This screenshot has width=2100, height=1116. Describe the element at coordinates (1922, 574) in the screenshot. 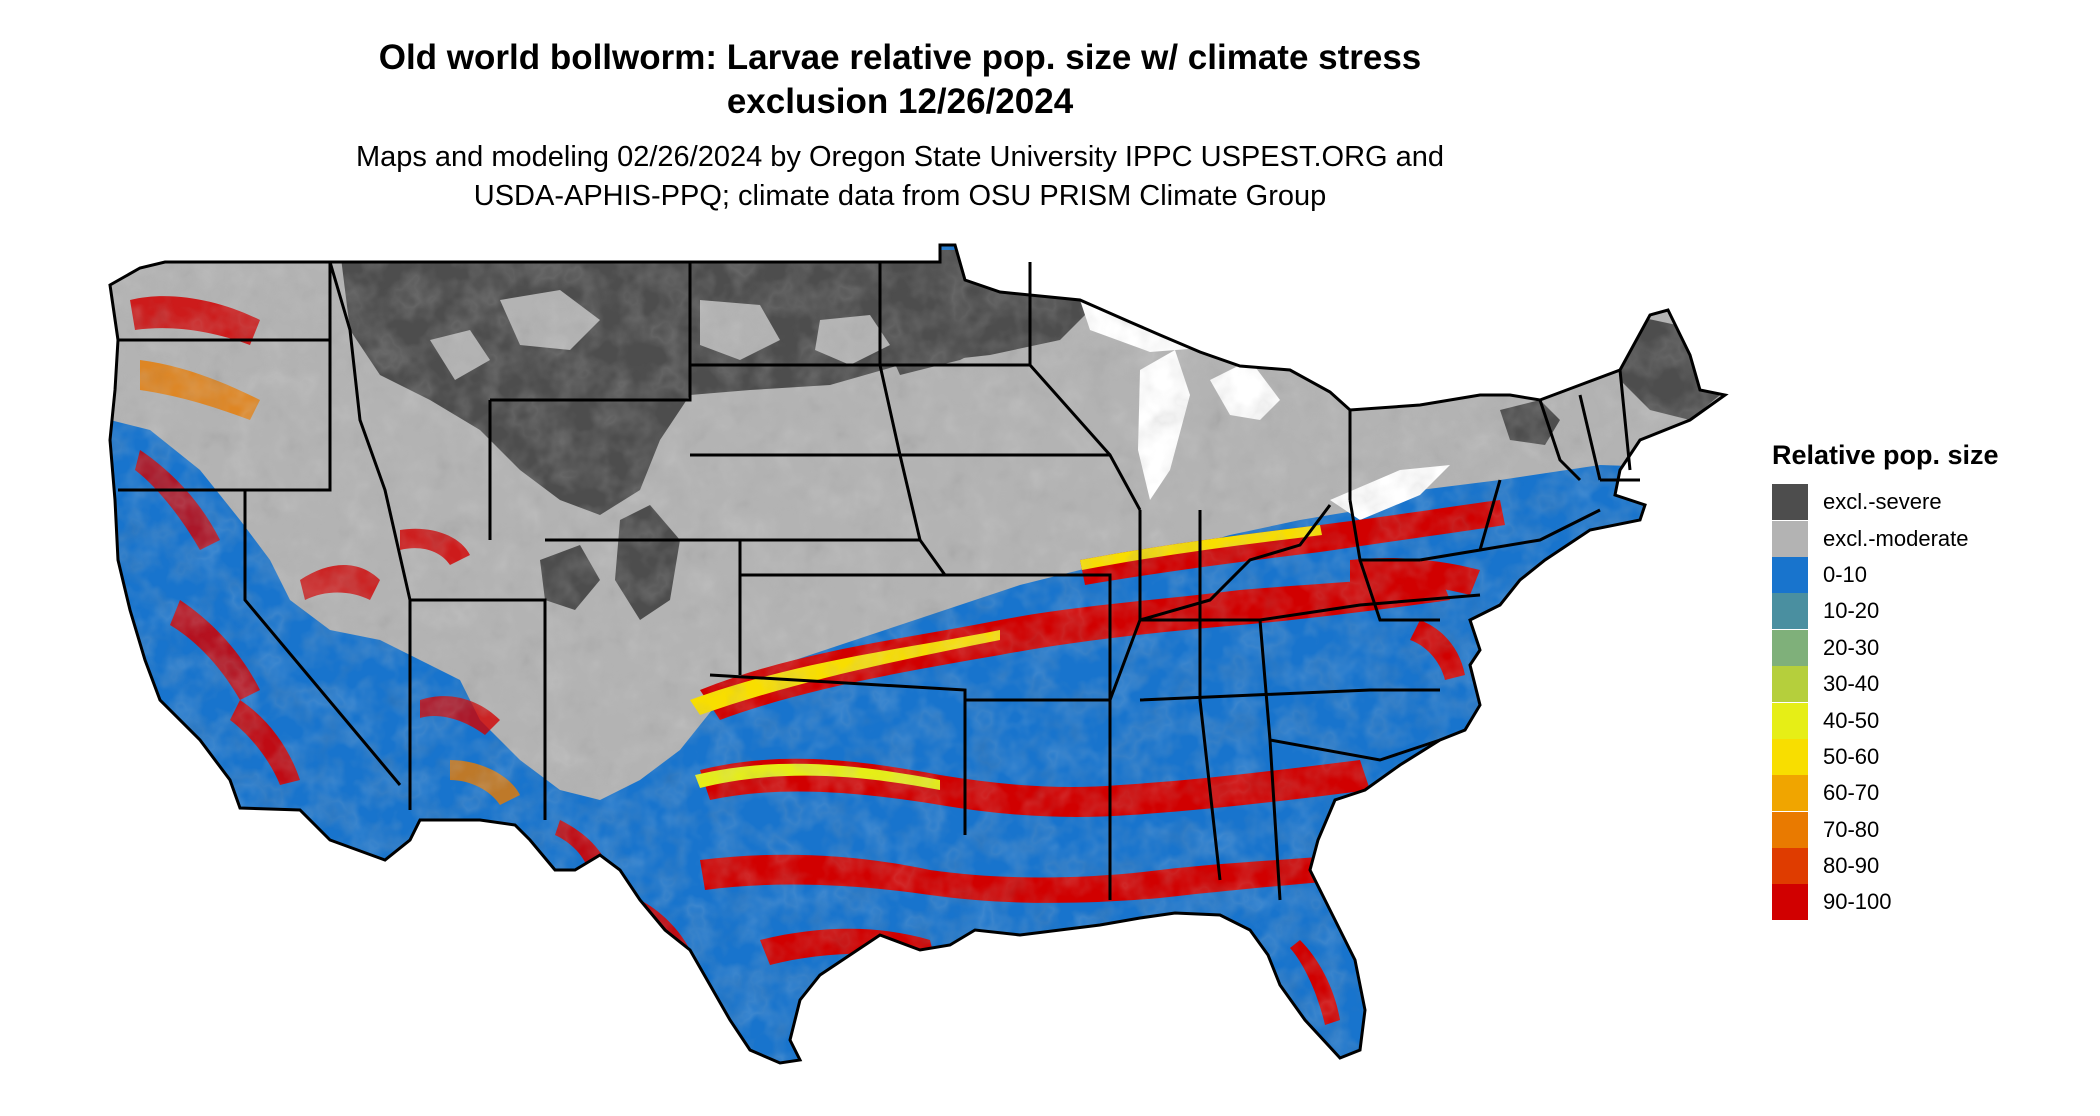

I see `legend-item: 0-10` at that location.